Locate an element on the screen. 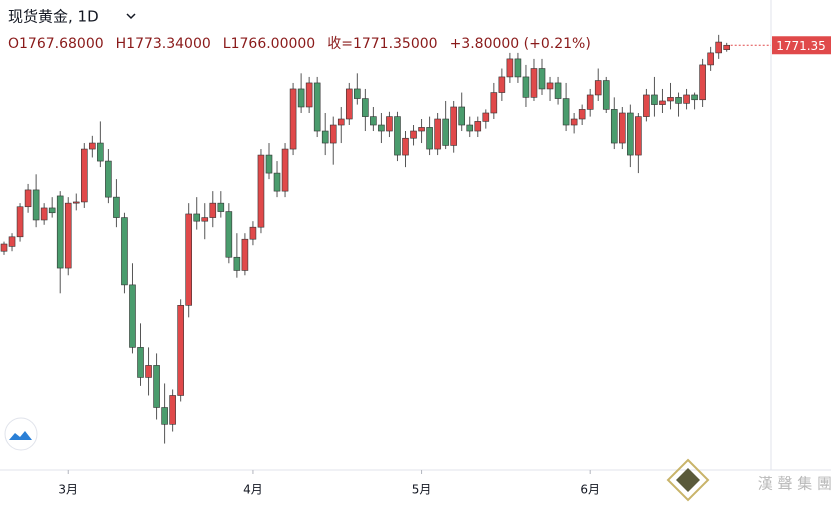 Image resolution: width=831 pixels, height=506 pixels. watermark-logo is located at coordinates (688, 480).